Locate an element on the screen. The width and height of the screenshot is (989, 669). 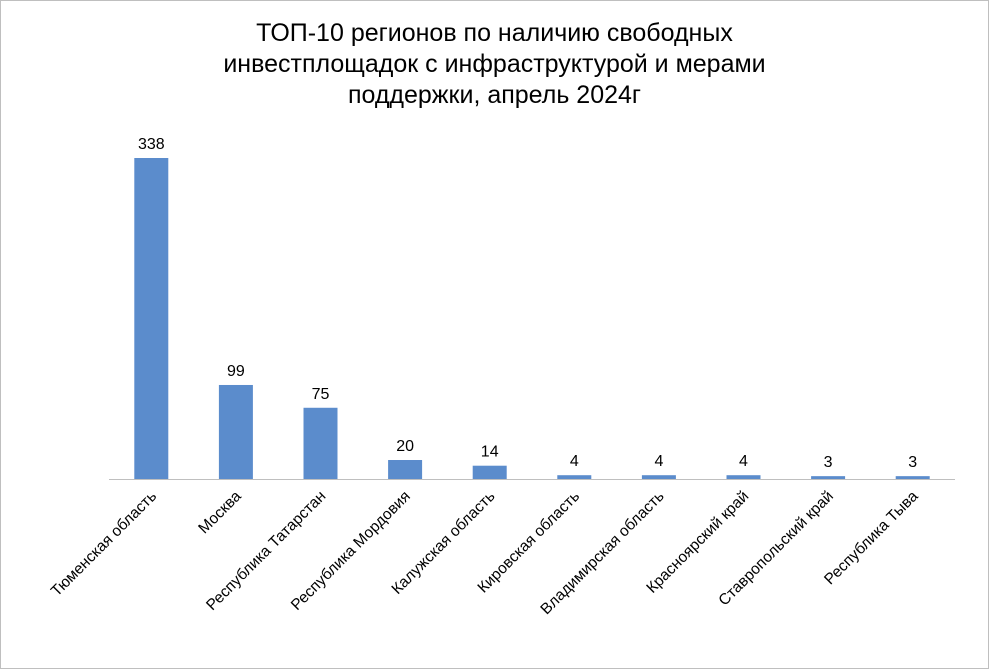
data-label: 75 is located at coordinates (321, 394).